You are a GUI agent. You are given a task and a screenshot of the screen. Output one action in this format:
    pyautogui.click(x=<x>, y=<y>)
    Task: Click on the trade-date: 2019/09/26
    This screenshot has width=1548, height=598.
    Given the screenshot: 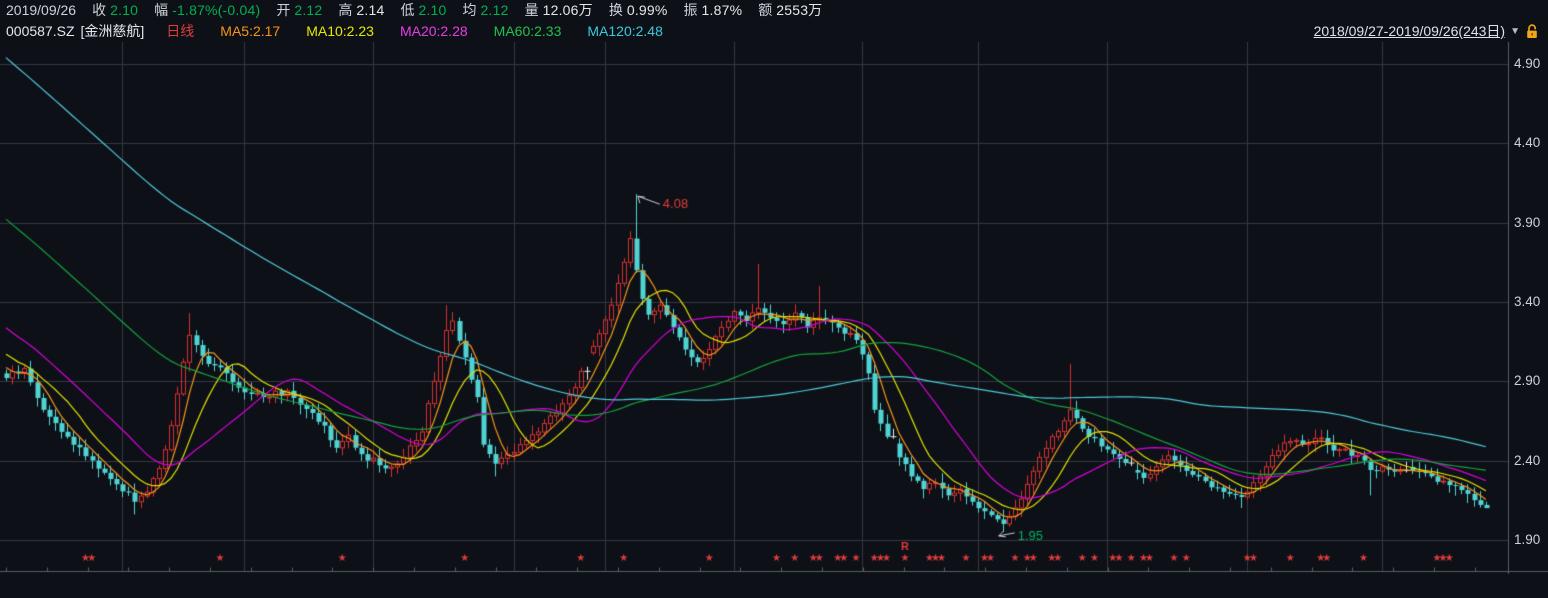 What is the action you would take?
    pyautogui.click(x=41, y=10)
    